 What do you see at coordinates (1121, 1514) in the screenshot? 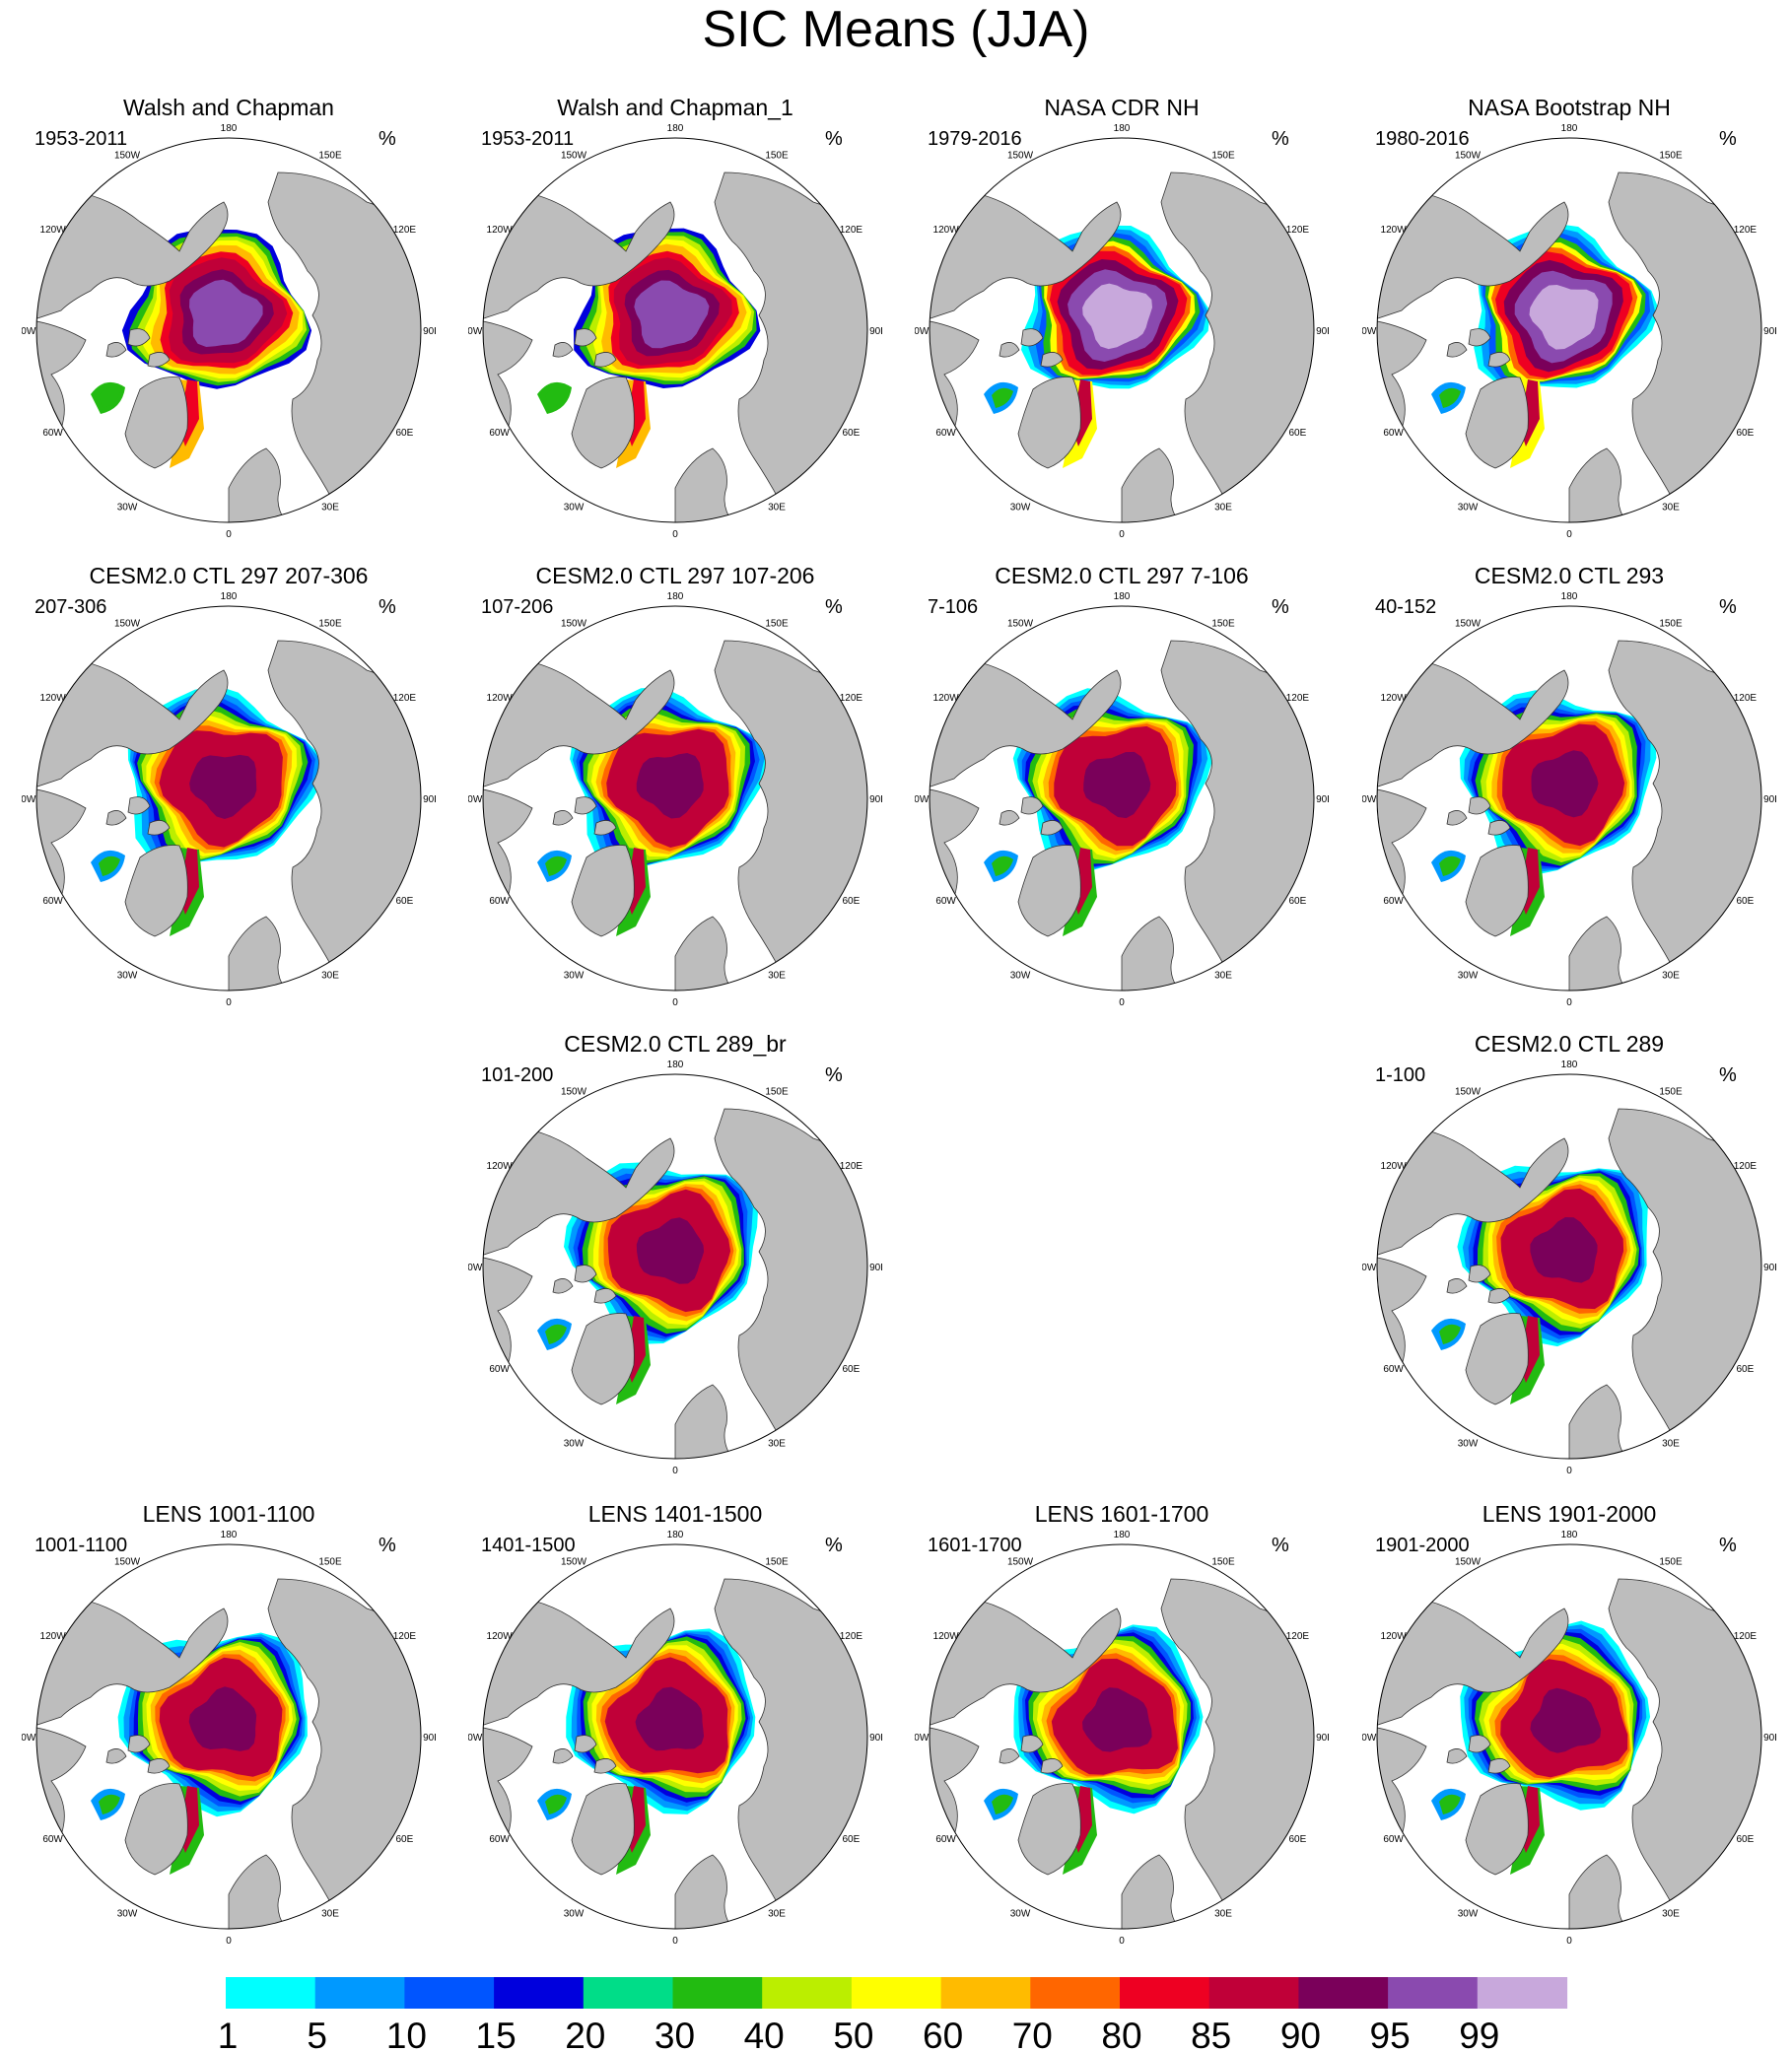
I see `panel-title: LENS 1601-1700` at bounding box center [1121, 1514].